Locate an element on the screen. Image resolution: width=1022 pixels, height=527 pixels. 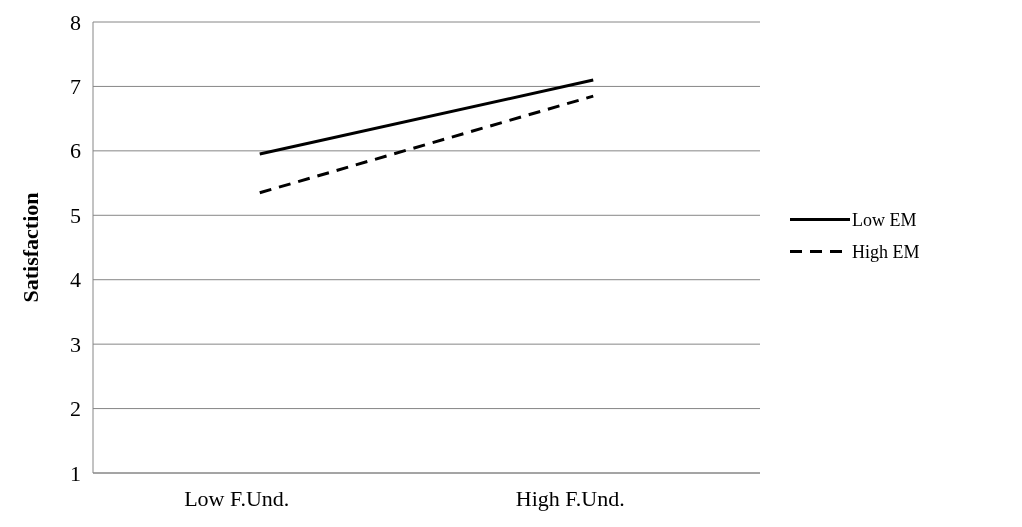
y-tick-label: 7 is located at coordinates (75, 86).